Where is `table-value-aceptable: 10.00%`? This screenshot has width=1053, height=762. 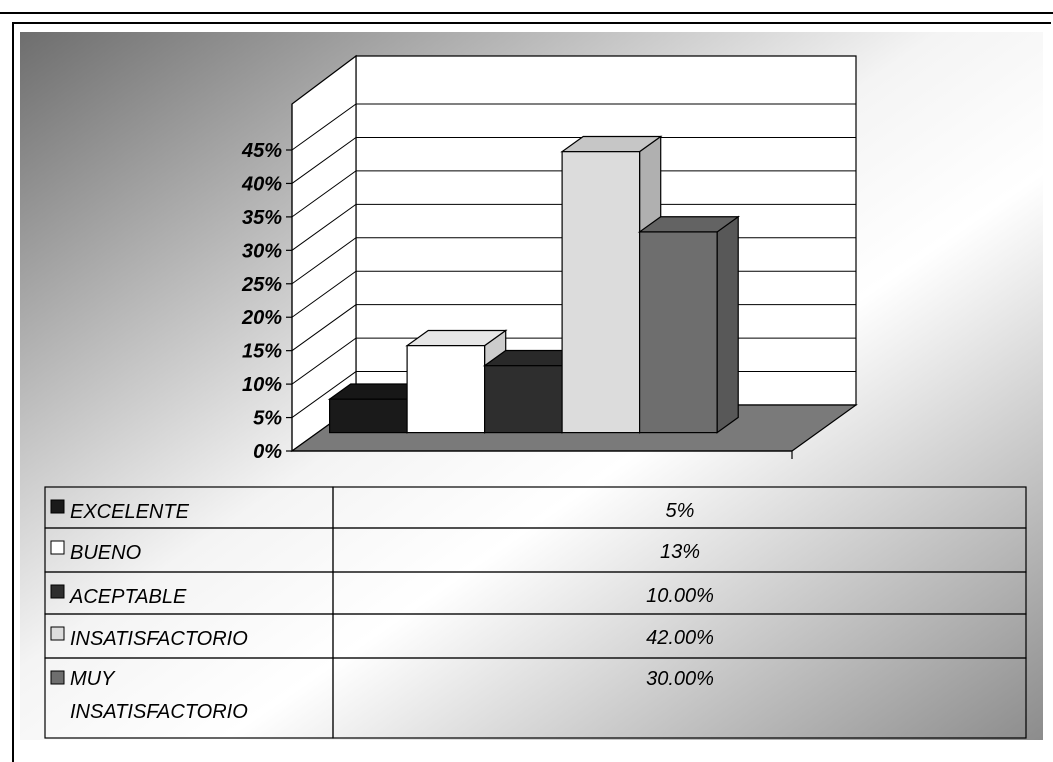
table-value-aceptable: 10.00% is located at coordinates (680, 596).